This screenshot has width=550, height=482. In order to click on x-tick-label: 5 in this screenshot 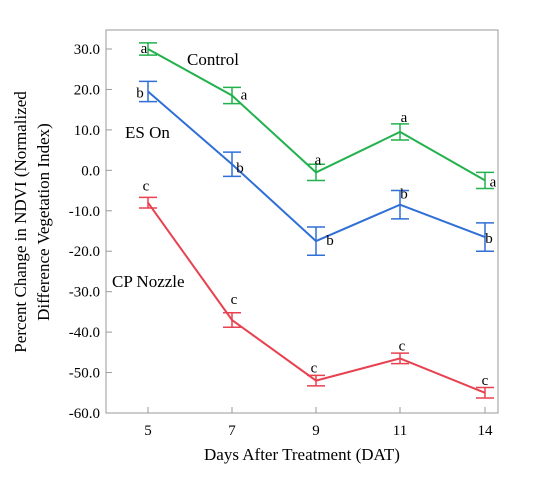, I will do `click(148, 431)`.